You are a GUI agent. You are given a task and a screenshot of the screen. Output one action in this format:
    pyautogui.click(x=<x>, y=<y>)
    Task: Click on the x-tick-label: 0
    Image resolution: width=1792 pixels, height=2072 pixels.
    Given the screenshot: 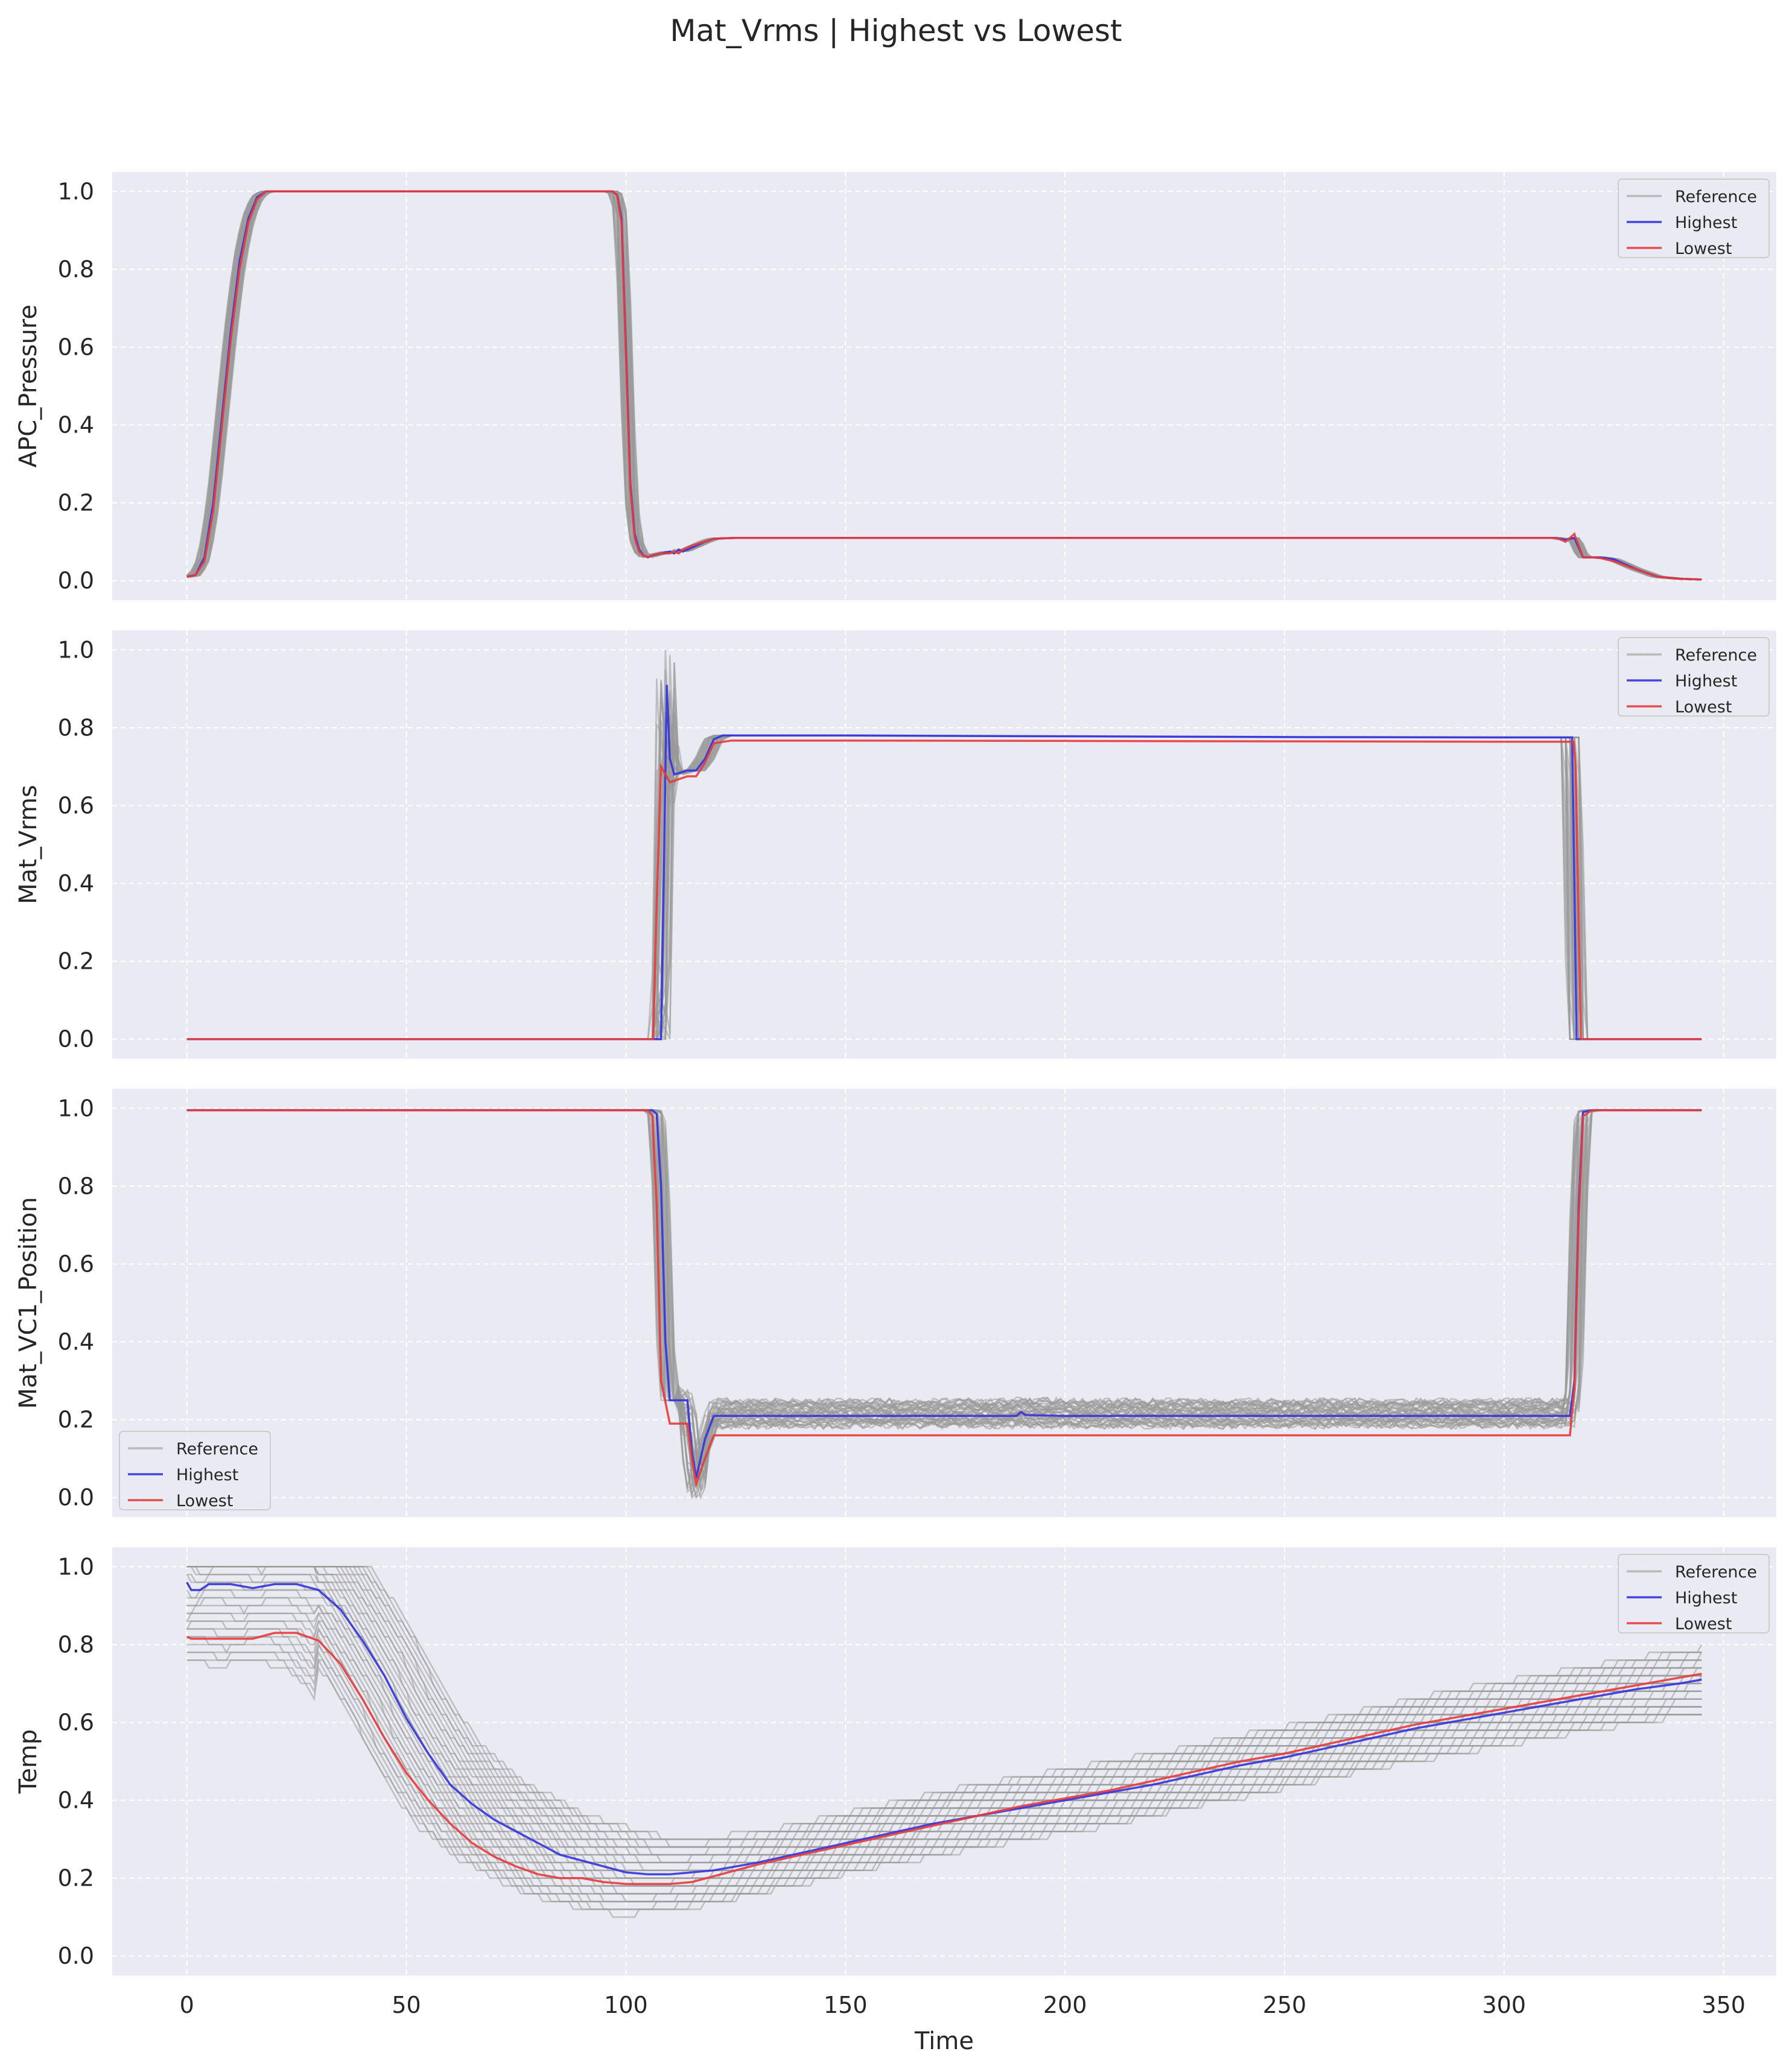 What is the action you would take?
    pyautogui.click(x=187, y=2005)
    